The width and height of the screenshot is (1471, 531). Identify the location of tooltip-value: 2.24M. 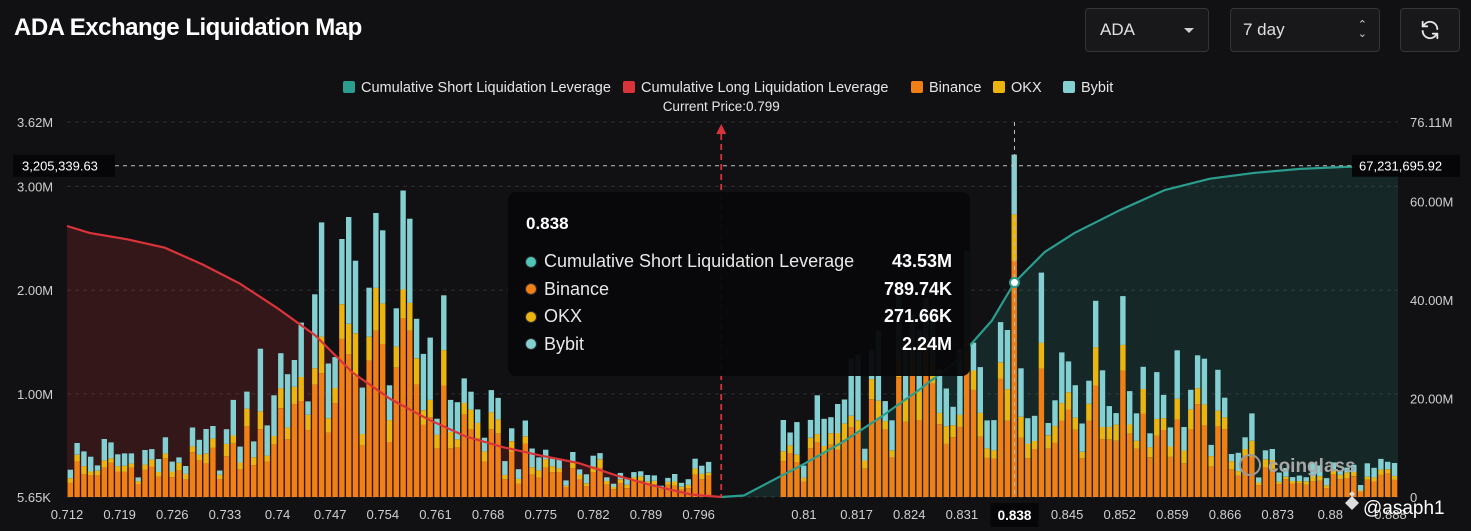
(926, 343).